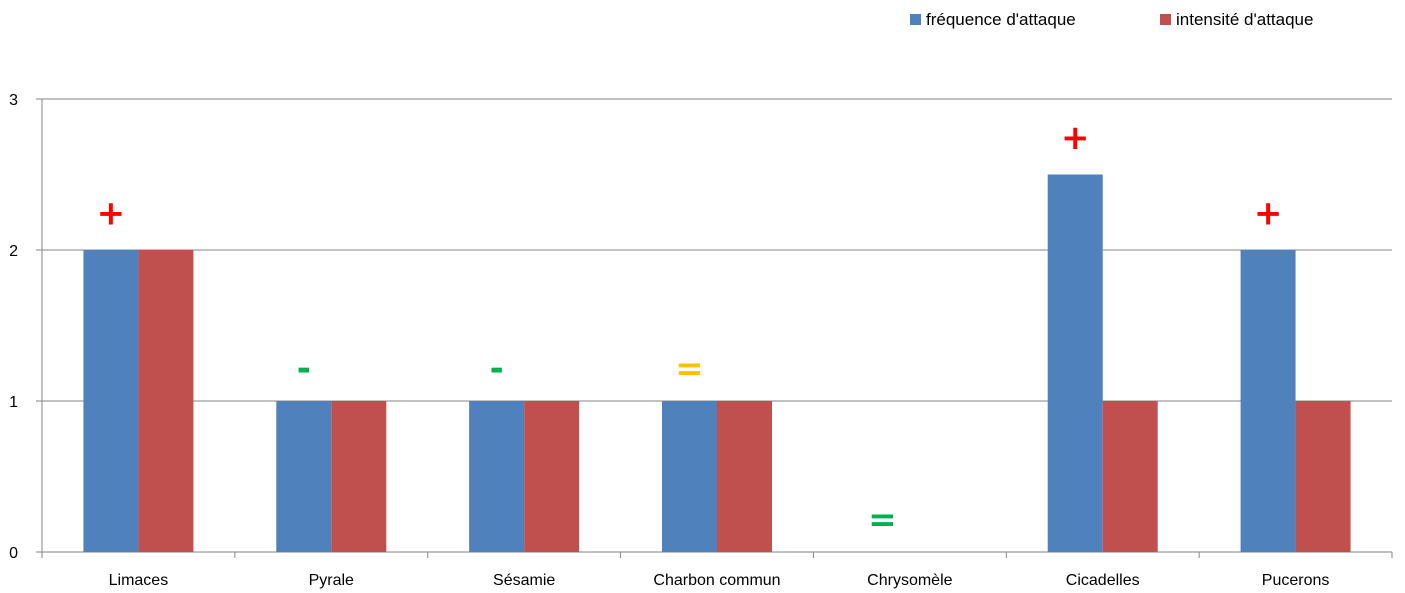 The image size is (1405, 593). Describe the element at coordinates (1111, 19) in the screenshot. I see `legend: fréquence d'attaque intensité d'attaque` at that location.